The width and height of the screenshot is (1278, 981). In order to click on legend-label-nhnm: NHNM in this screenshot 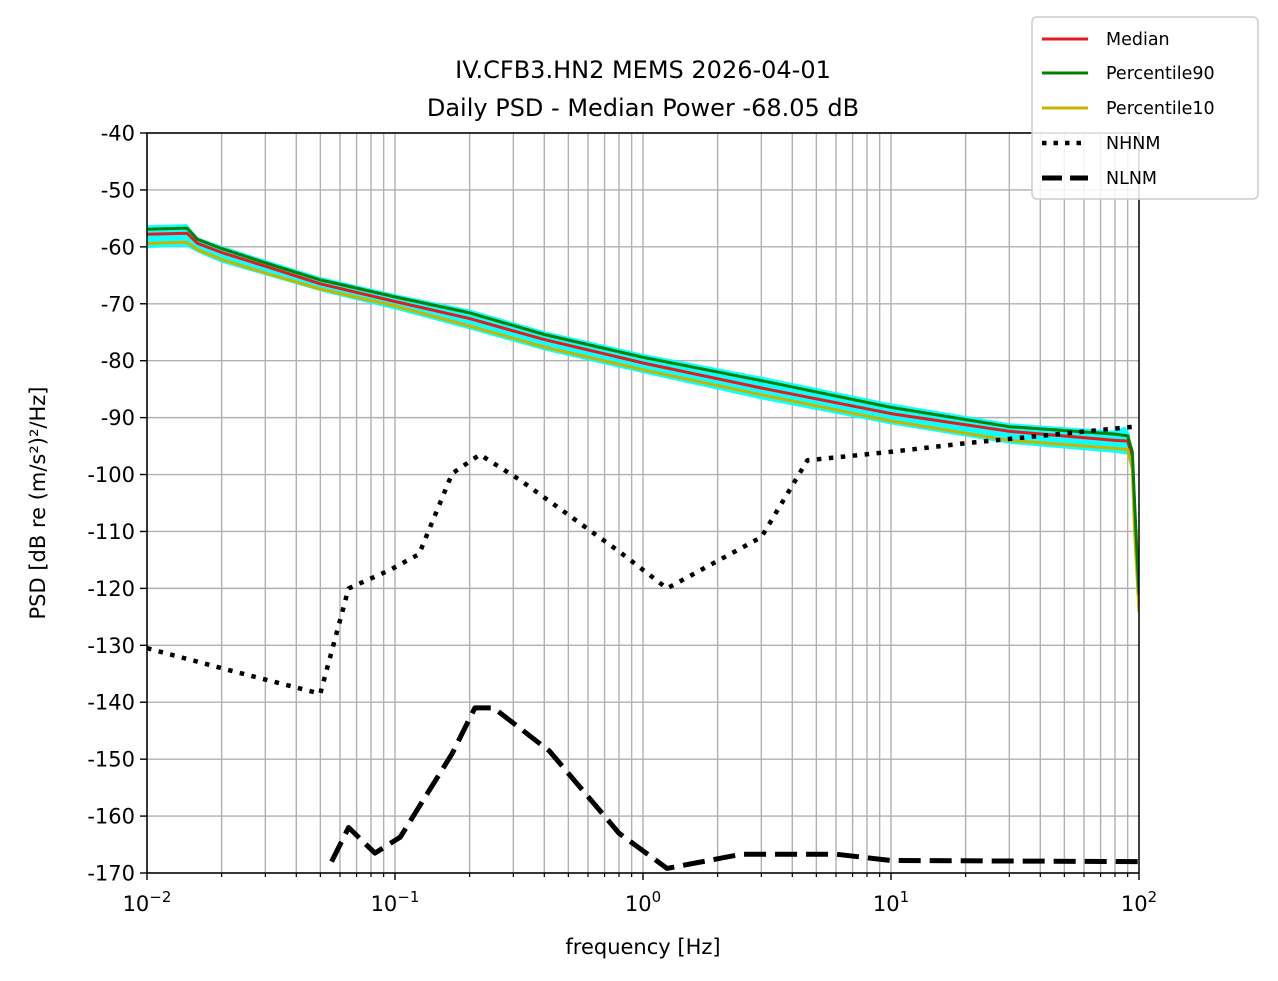, I will do `click(1133, 144)`.